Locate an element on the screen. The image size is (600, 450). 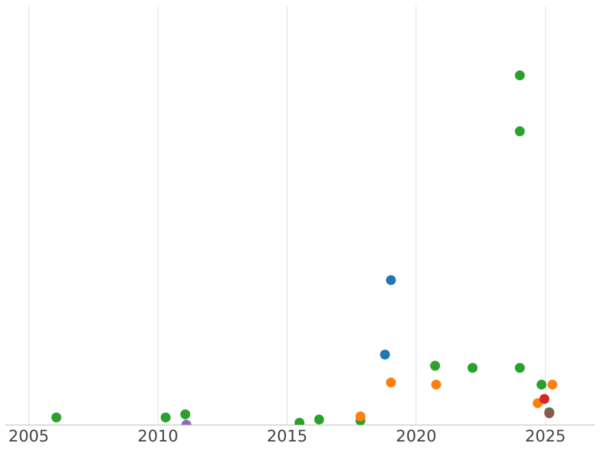
x-tick-label: 2015 is located at coordinates (287, 436).